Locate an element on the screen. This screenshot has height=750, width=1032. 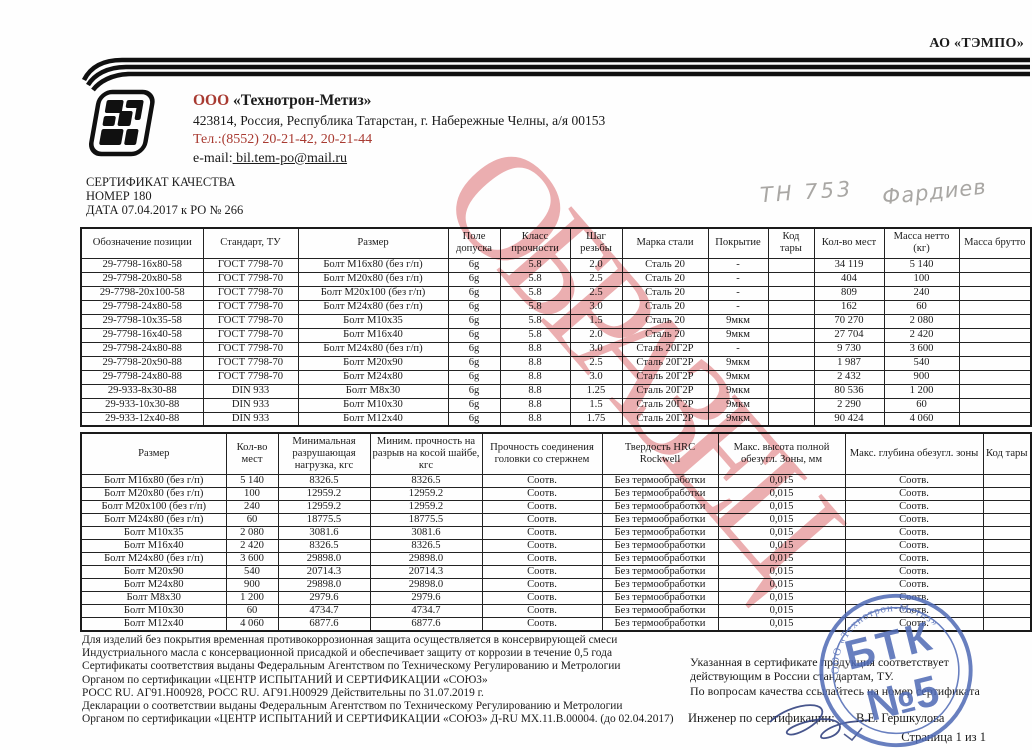
table-cell: Сталь 20 is located at coordinates (665, 279).